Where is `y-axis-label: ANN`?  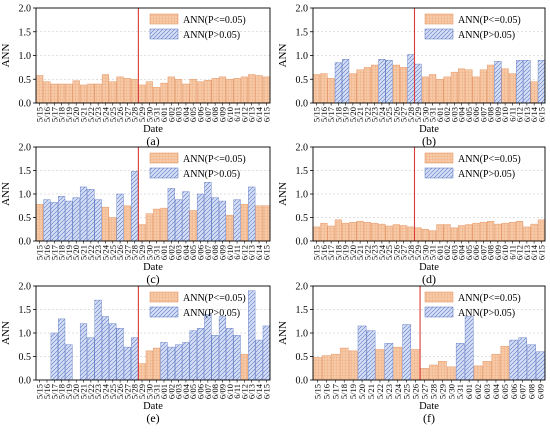 y-axis-label: ANN is located at coordinates (283, 56).